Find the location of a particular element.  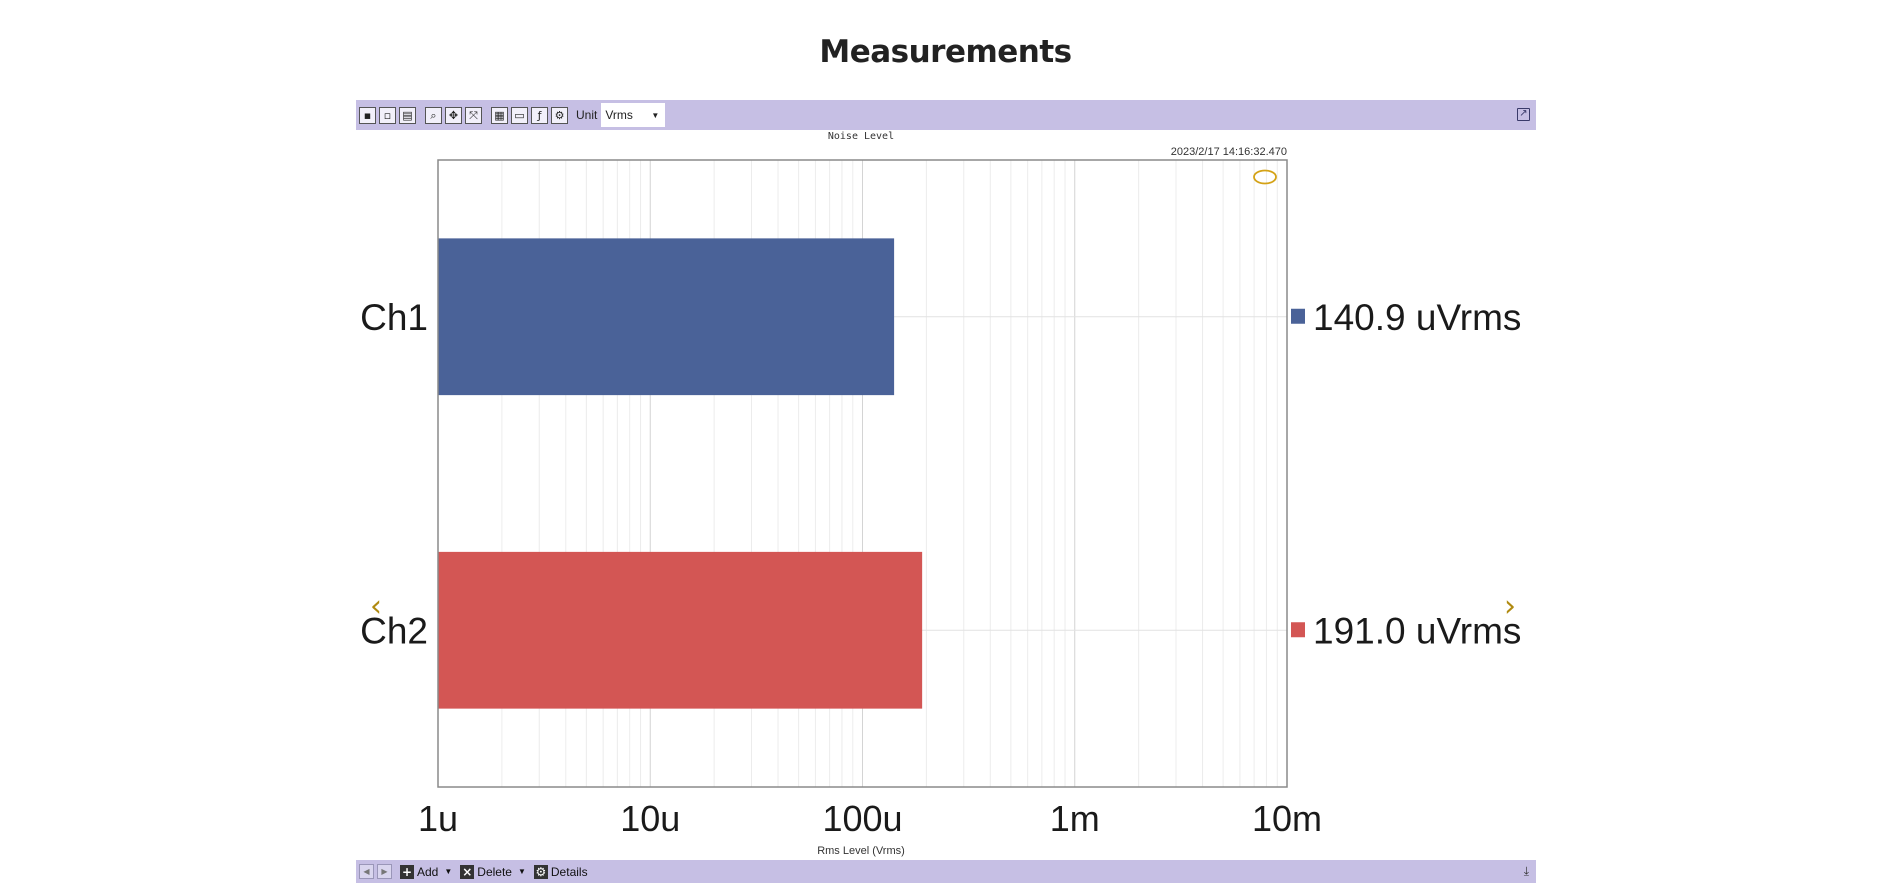

value-label: 140.9 uVrms is located at coordinates (1417, 317).